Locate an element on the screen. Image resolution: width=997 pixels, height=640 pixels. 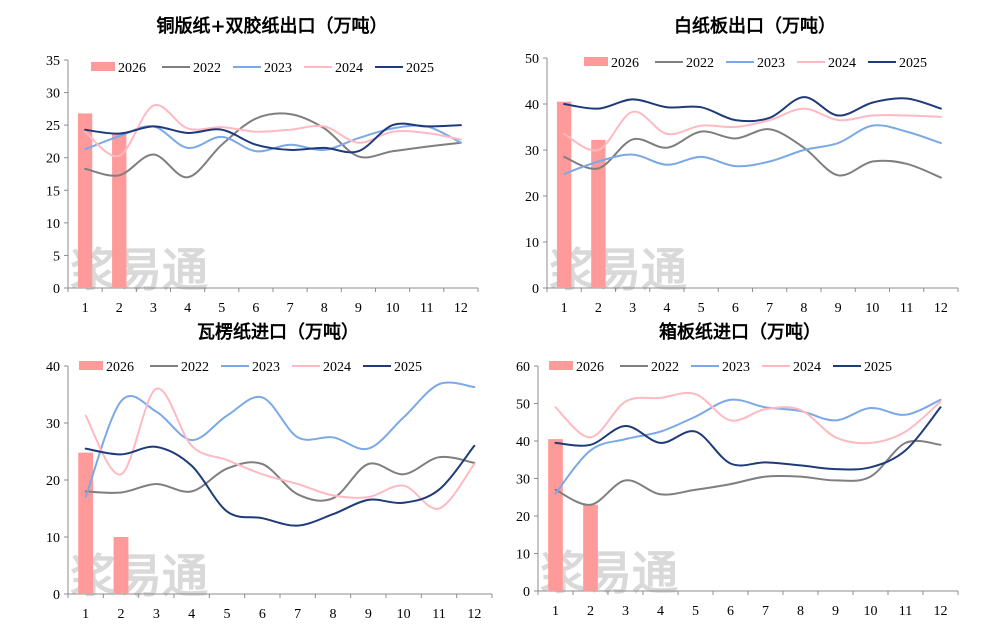
y-tick-label: 5 is located at coordinates (56, 256).